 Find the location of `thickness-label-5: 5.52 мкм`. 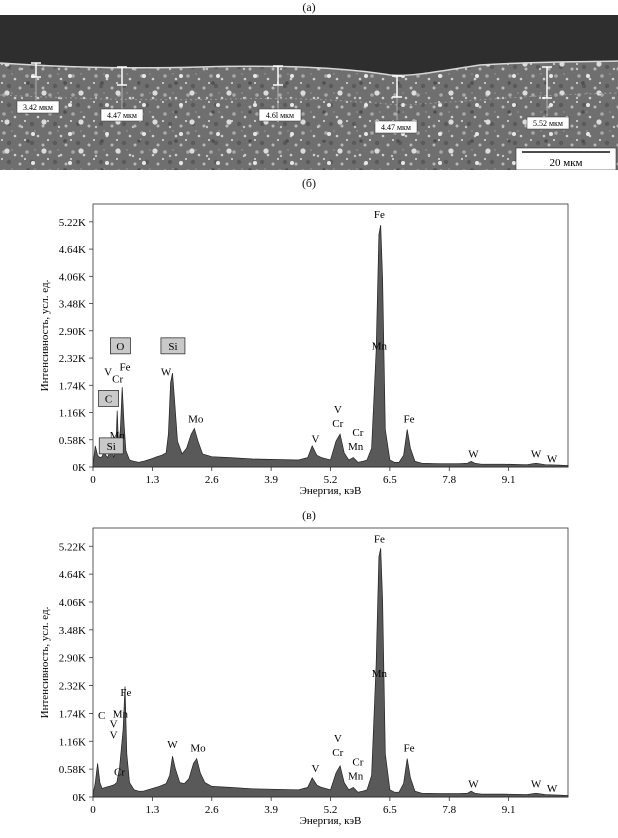

thickness-label-5: 5.52 мкм is located at coordinates (548, 123).